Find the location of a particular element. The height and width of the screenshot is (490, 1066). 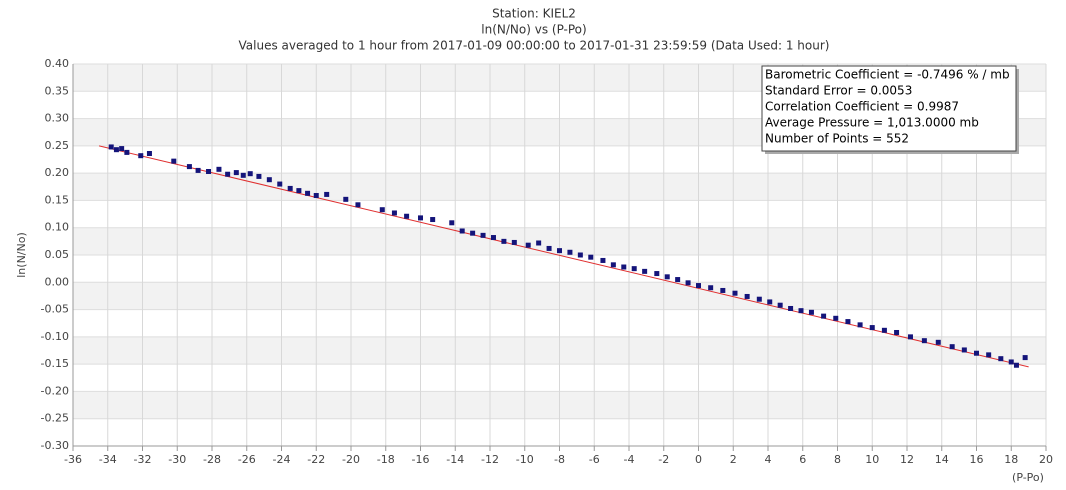

x-tick-label: -20 is located at coordinates (351, 459).